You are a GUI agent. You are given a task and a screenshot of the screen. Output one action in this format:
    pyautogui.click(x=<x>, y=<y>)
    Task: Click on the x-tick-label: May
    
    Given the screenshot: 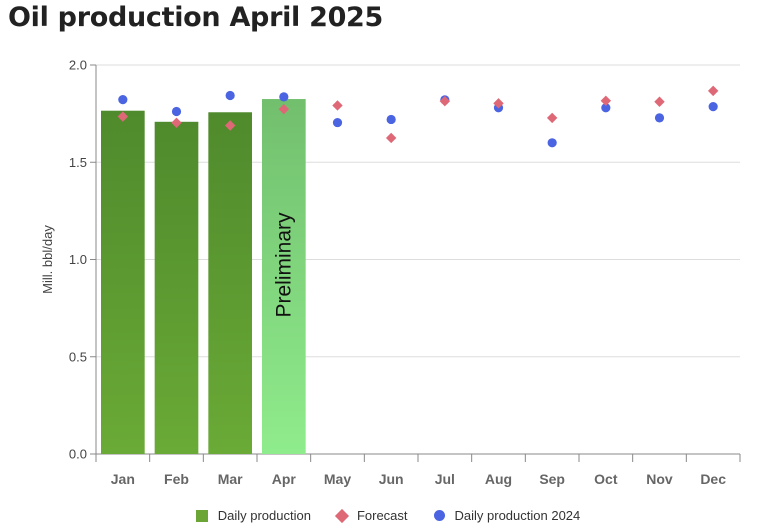 What is the action you would take?
    pyautogui.click(x=337, y=479)
    